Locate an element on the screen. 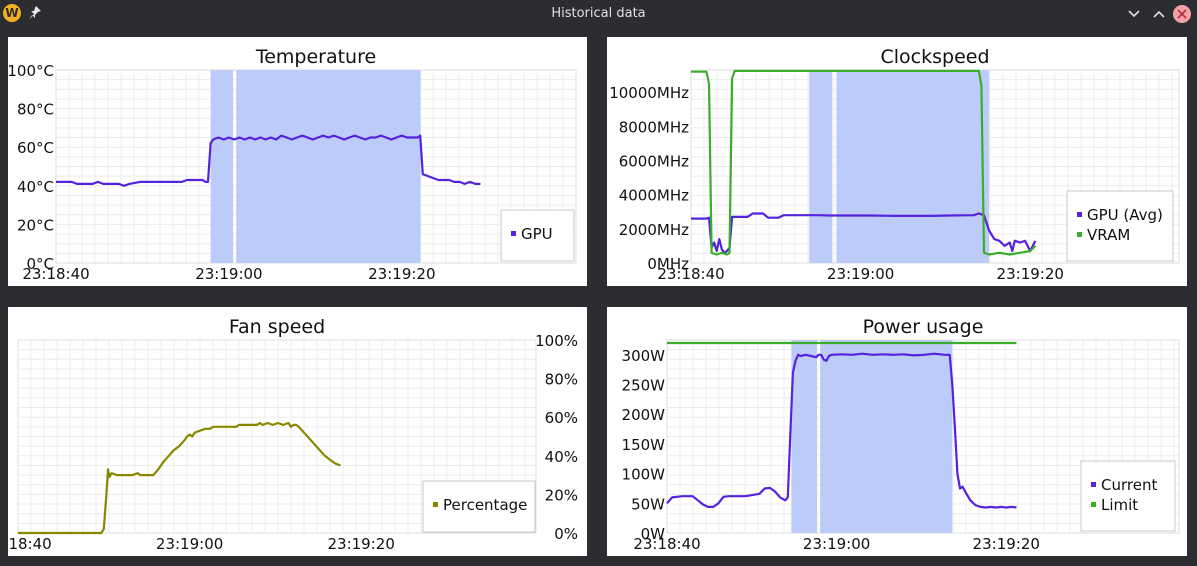  y-tick-label: 50W is located at coordinates (648, 504).